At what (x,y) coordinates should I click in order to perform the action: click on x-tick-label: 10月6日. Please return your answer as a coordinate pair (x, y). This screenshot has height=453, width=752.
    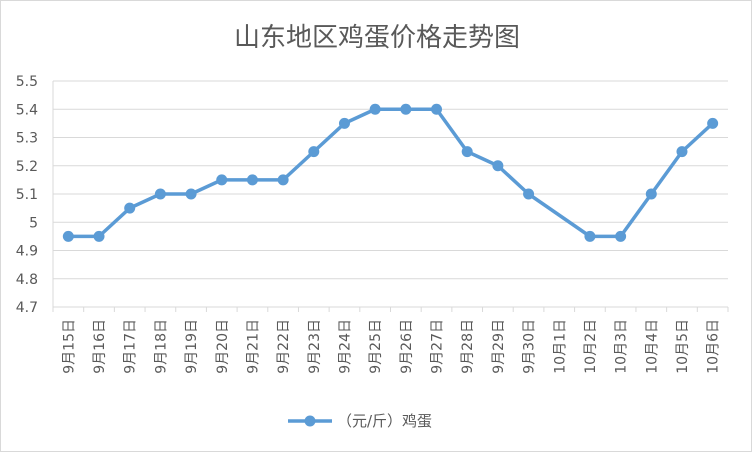
    Looking at the image, I should click on (714, 346).